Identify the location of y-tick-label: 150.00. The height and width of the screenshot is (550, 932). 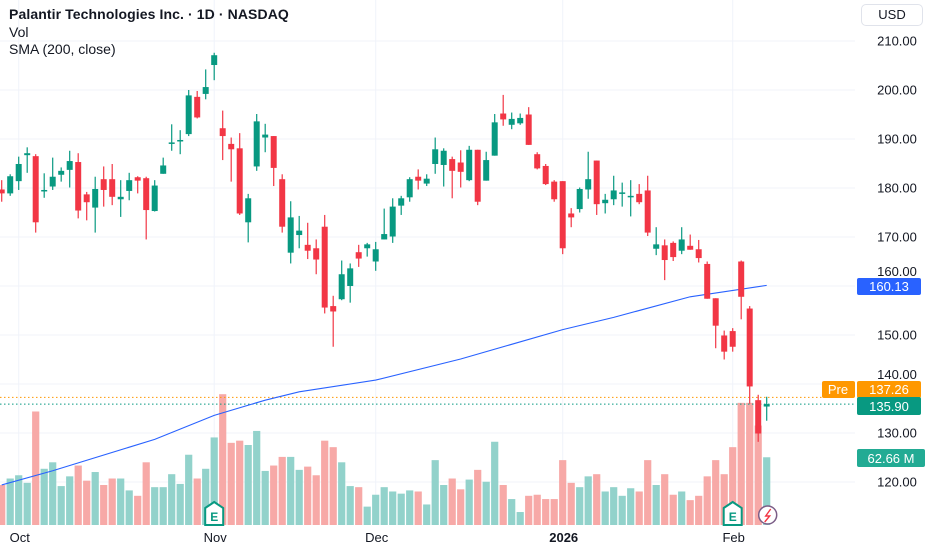
(897, 335).